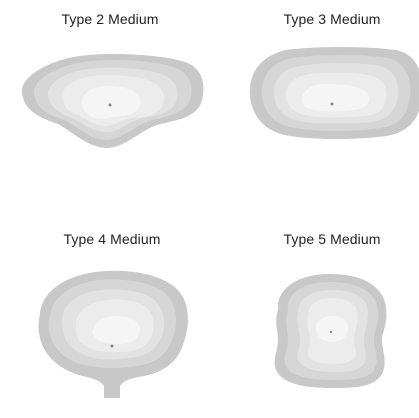 The image size is (419, 418). Describe the element at coordinates (110, 19) in the screenshot. I see `panel-title: Type 2 Medium` at that location.